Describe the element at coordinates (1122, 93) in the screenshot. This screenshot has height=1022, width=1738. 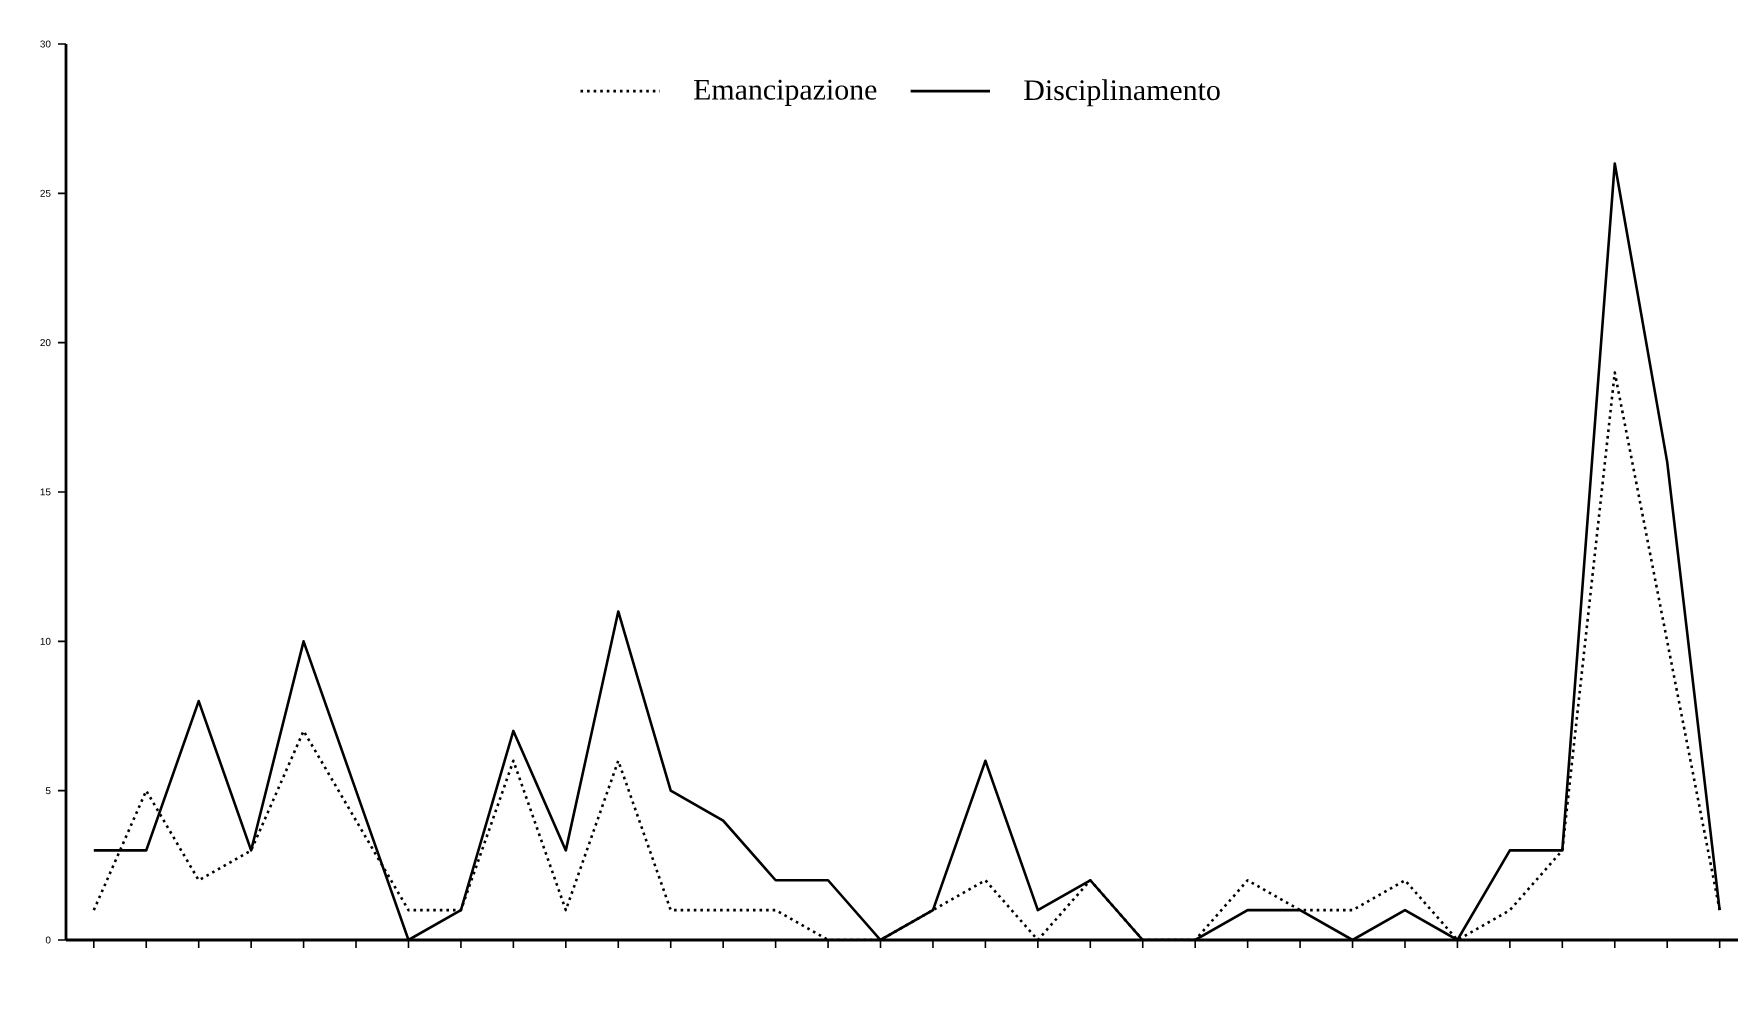
I see `legend-label: Disciplinamento` at that location.